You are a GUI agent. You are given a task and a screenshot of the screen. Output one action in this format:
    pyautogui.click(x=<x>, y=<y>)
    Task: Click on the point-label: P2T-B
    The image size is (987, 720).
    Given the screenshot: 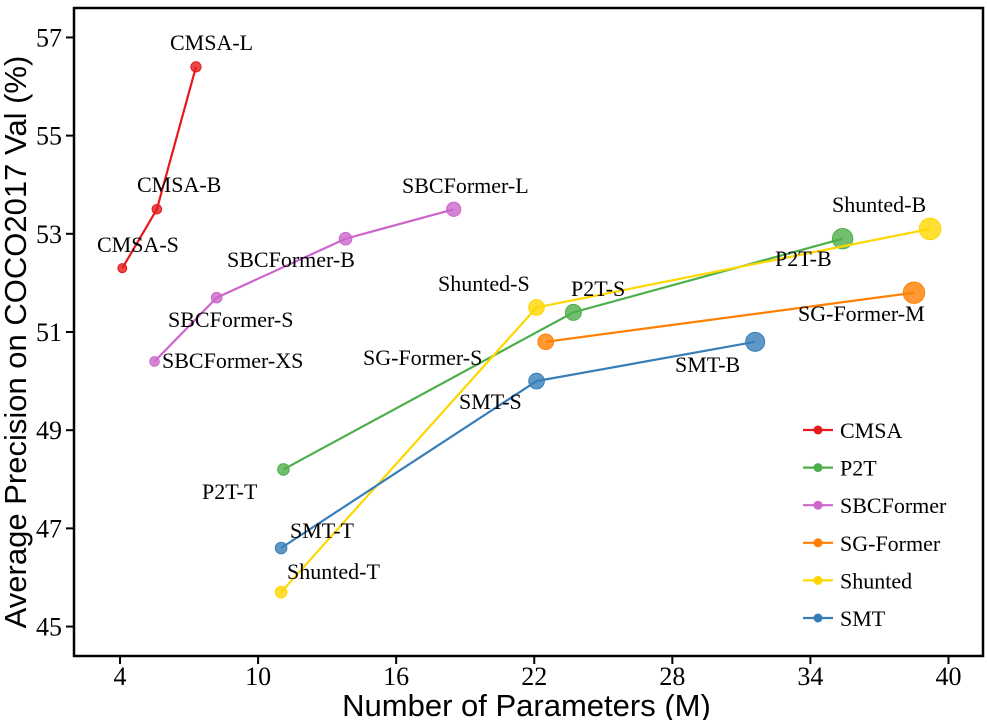 What is the action you would take?
    pyautogui.click(x=803, y=258)
    